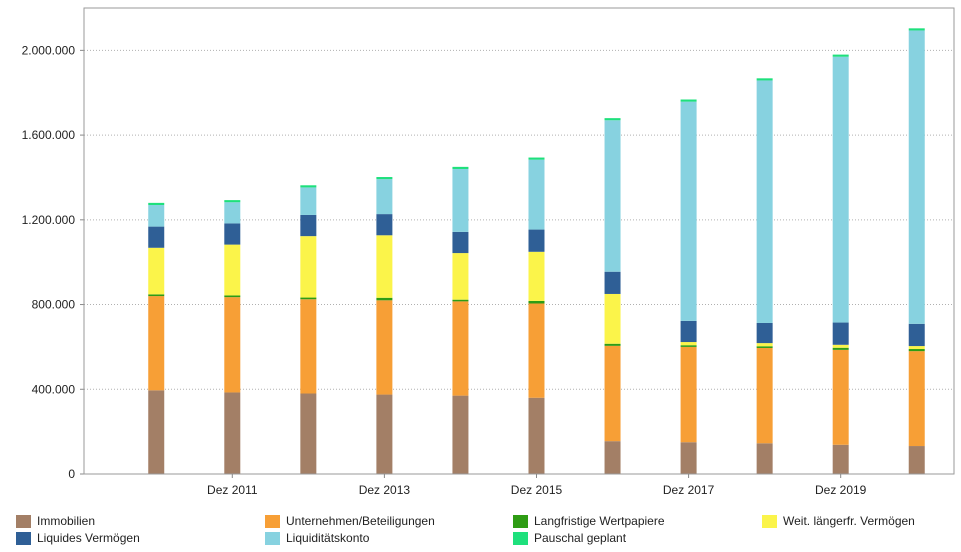 This screenshot has width=961, height=552. Describe the element at coordinates (54, 389) in the screenshot. I see `y-tick-label: 400.000` at that location.